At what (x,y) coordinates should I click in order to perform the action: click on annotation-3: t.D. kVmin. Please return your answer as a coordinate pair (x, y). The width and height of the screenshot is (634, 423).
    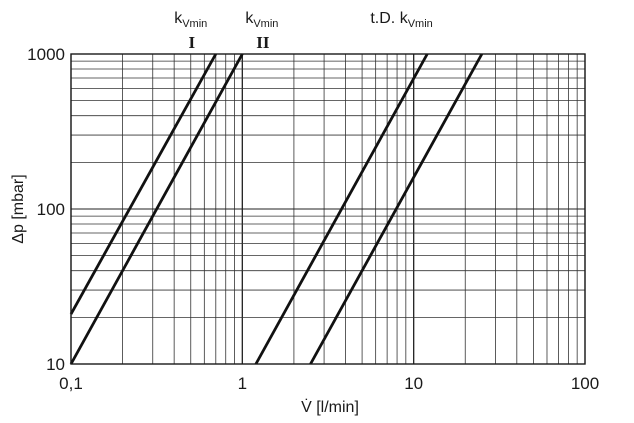
    Looking at the image, I should click on (401, 20).